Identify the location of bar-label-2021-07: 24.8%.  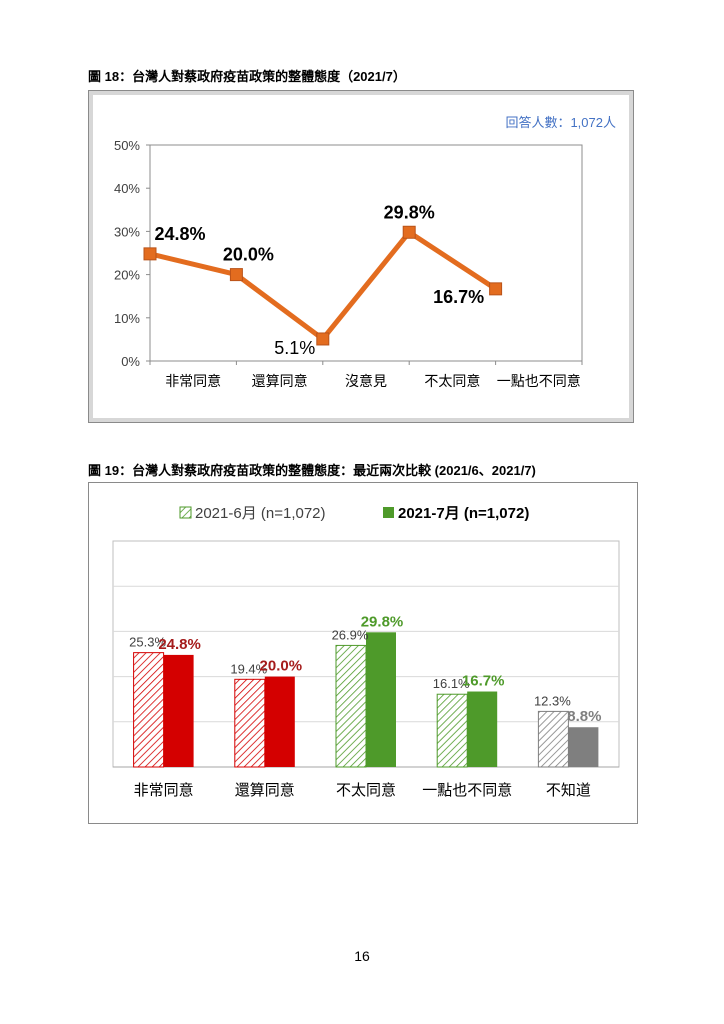
(179, 644).